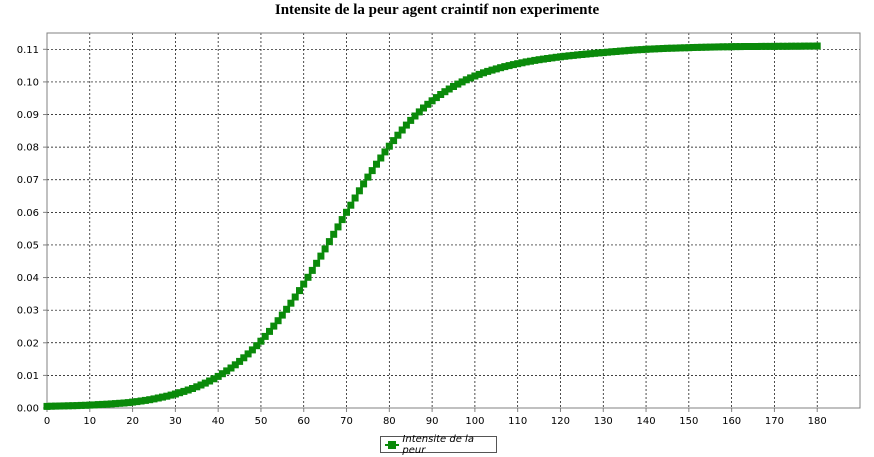 Image resolution: width=874 pixels, height=457 pixels. I want to click on x-tick-label: 110, so click(517, 421).